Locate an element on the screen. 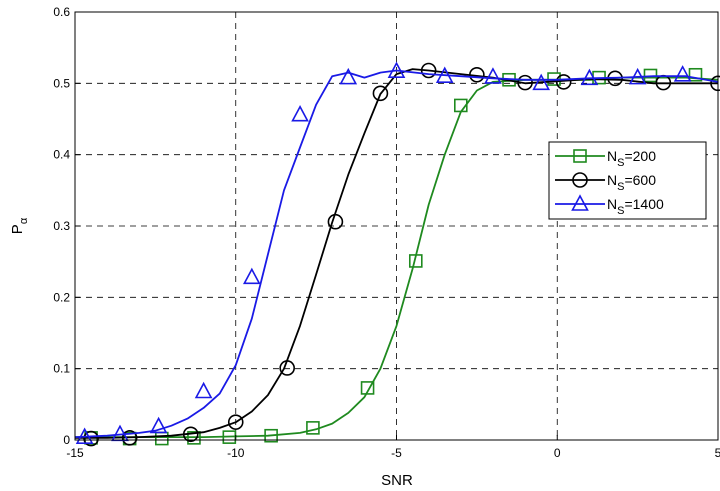 The height and width of the screenshot is (491, 720). y-tick-label: 0 is located at coordinates (66, 440).